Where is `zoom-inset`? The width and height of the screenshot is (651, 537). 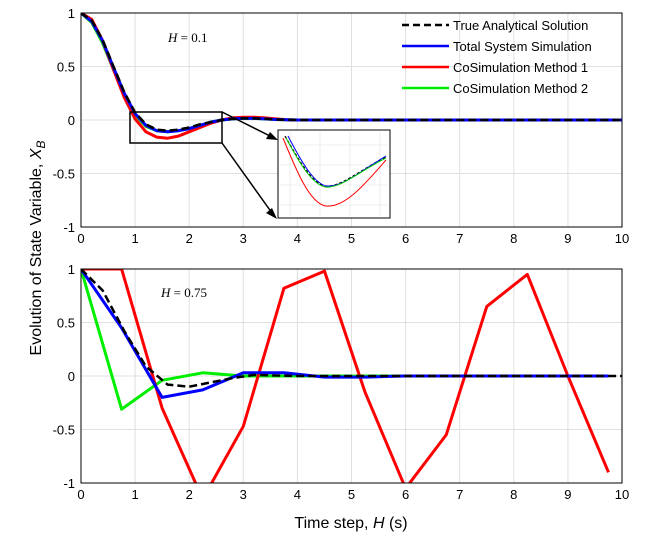 zoom-inset is located at coordinates (260, 165).